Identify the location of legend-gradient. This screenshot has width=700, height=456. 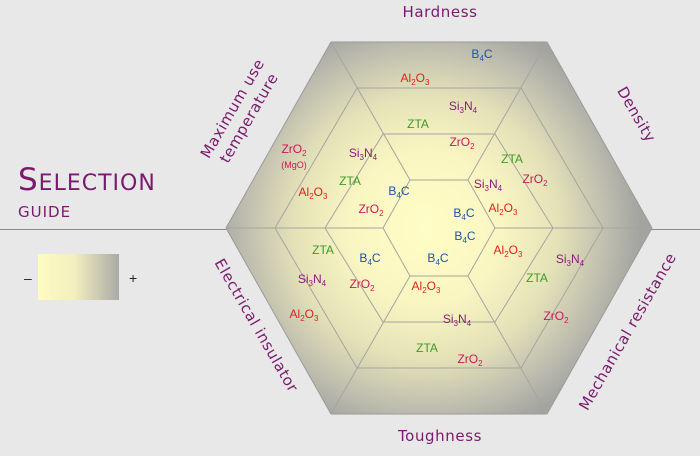
(78, 277).